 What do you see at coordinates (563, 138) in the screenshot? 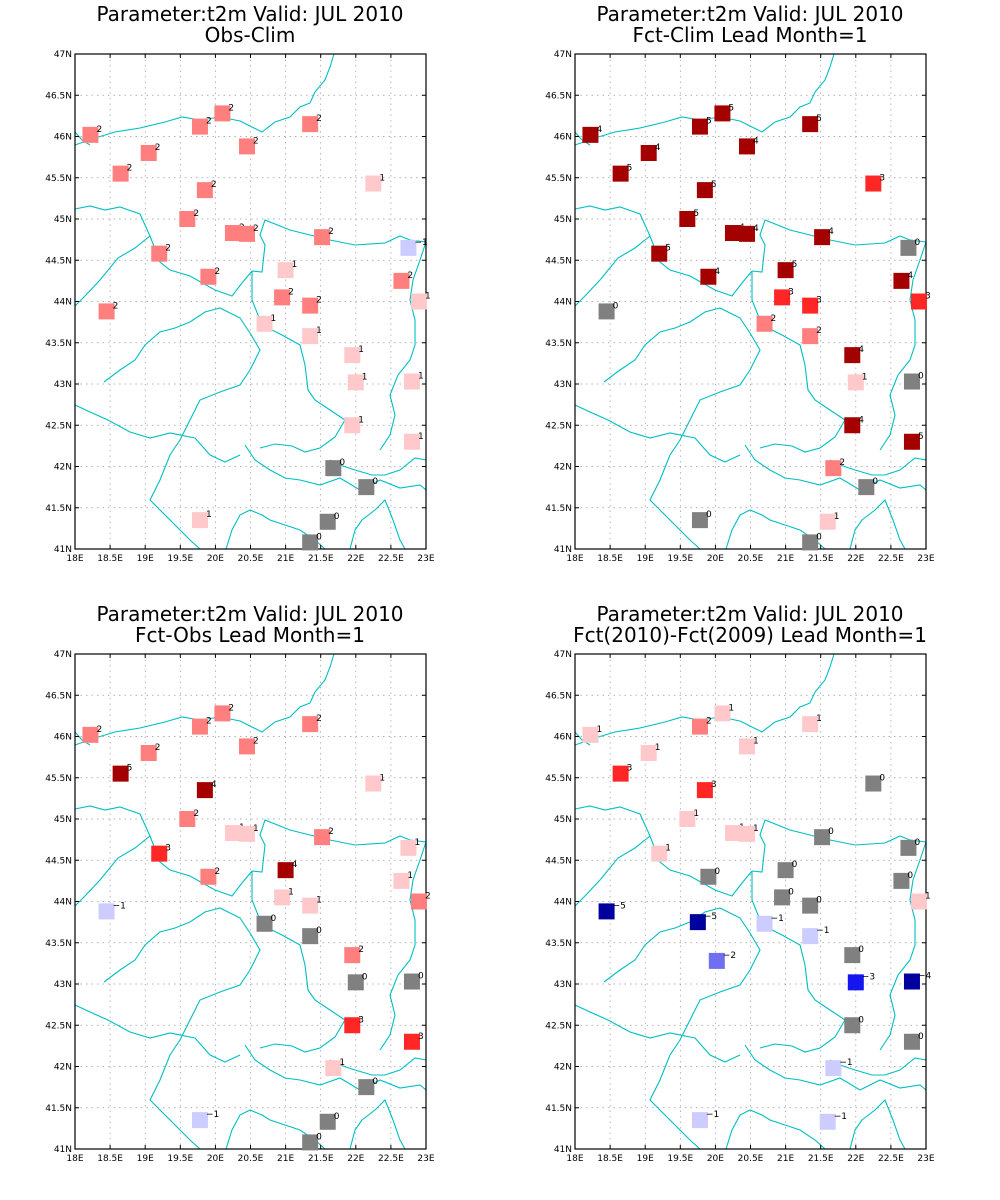
I see `y-tick-label: 46N` at bounding box center [563, 138].